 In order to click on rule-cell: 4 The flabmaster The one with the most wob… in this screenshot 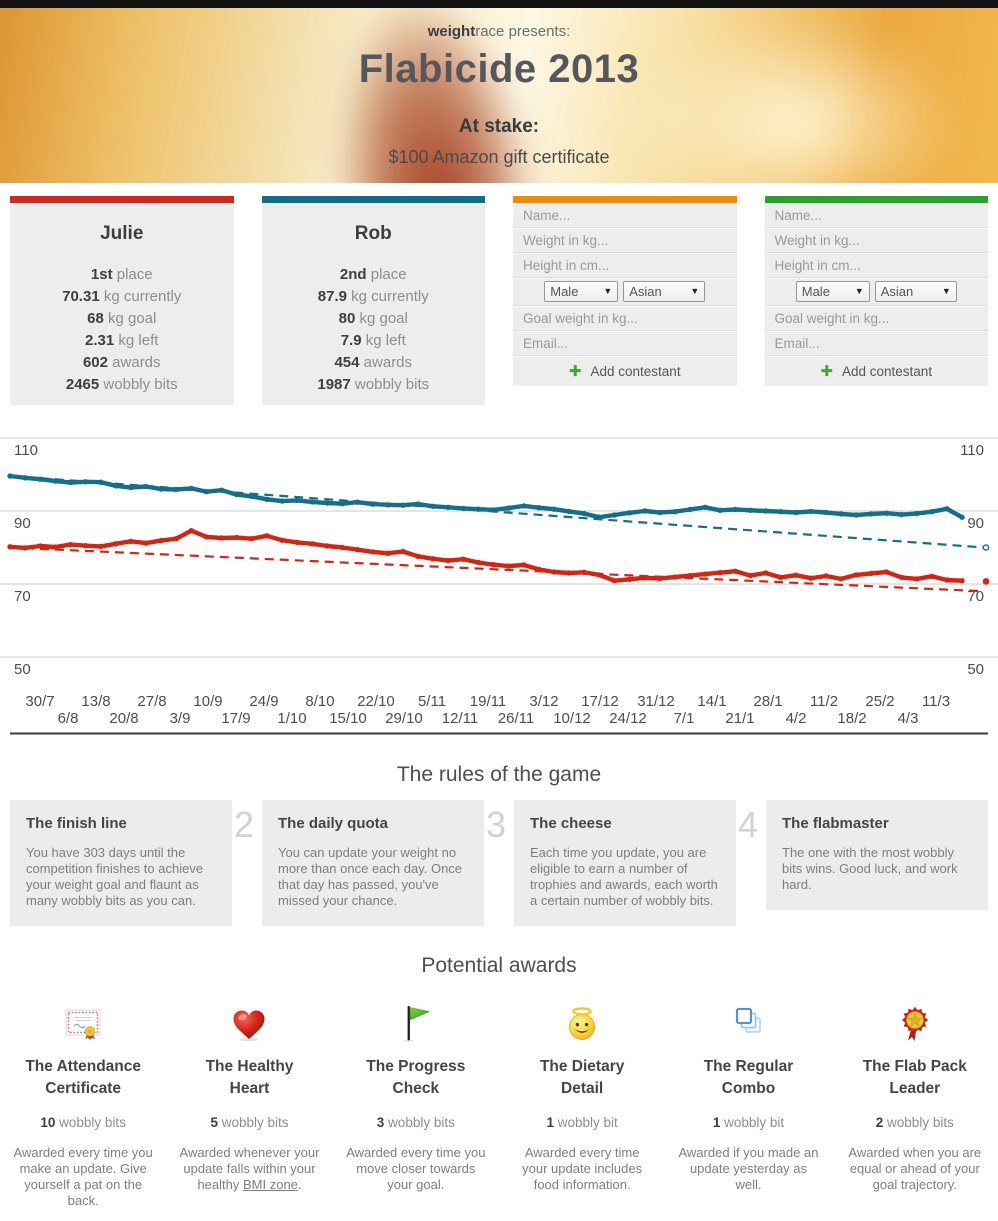, I will do `click(863, 855)`.